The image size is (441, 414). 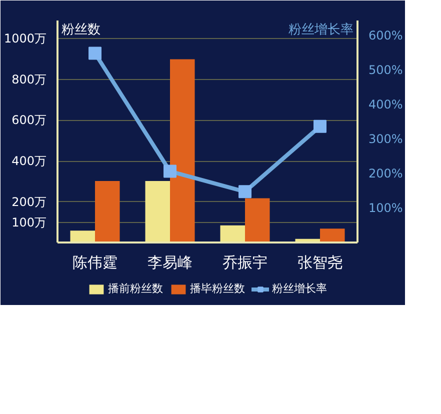 I want to click on y-tick-label: 100万, so click(x=29, y=222).